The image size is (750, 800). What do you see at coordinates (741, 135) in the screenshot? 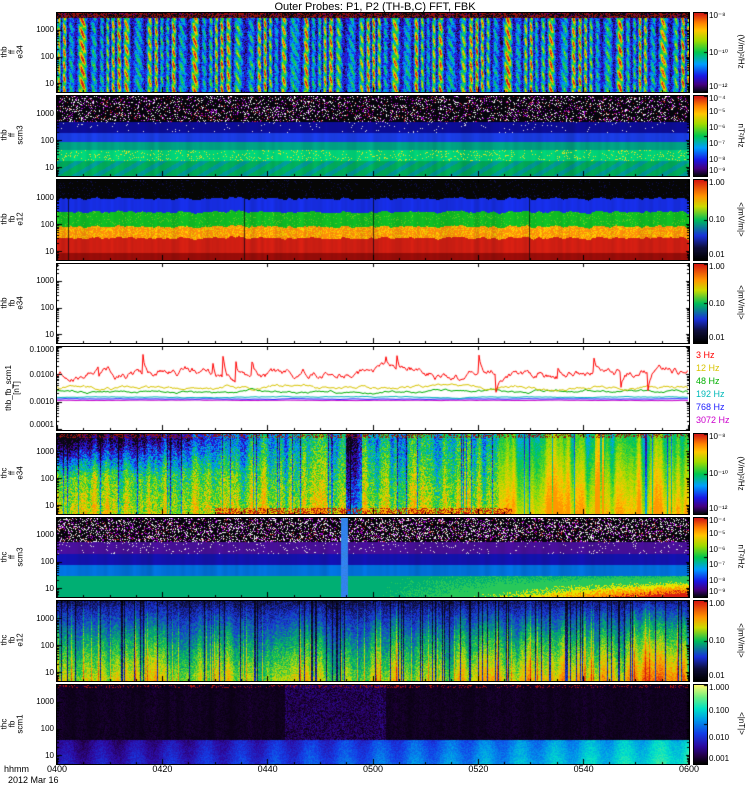
I see `colorbar-unit-thb-ff-scm3: nT²/Hz` at bounding box center [741, 135].